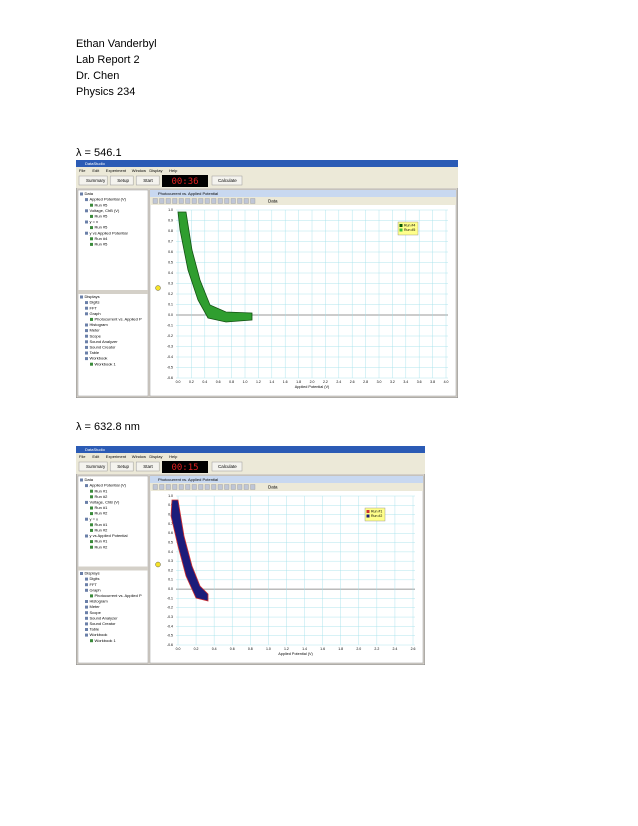 The width and height of the screenshot is (638, 826). Describe the element at coordinates (322, 649) in the screenshot. I see `x-tick-label: 1.6` at that location.